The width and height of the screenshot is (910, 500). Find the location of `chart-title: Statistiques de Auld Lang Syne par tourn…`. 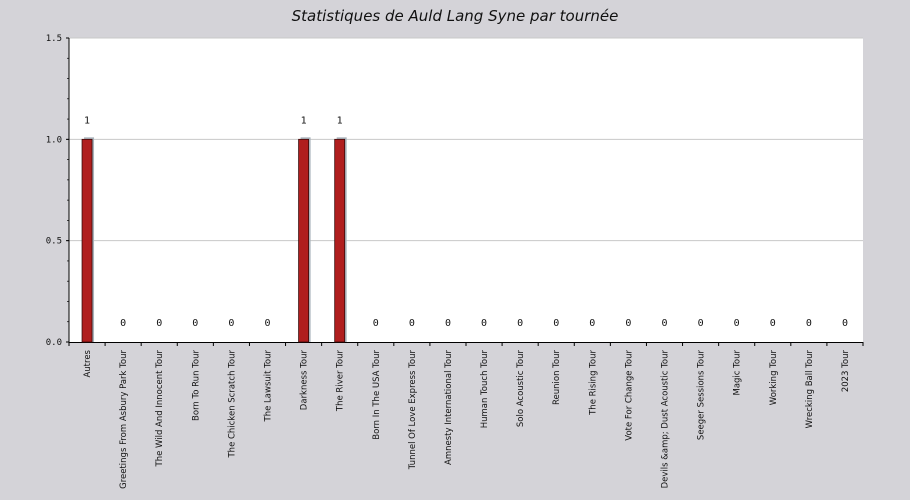

chart-title: Statistiques de Auld Lang Syne par tourn… is located at coordinates (455, 16).